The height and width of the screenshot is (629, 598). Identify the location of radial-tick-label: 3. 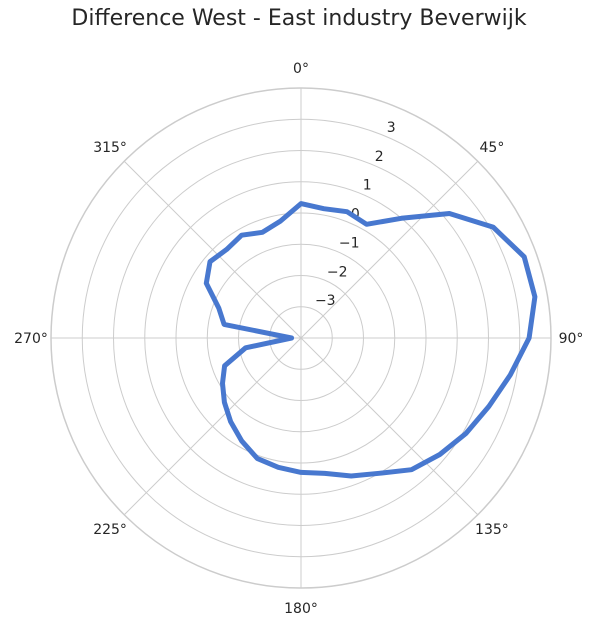
(391, 128).